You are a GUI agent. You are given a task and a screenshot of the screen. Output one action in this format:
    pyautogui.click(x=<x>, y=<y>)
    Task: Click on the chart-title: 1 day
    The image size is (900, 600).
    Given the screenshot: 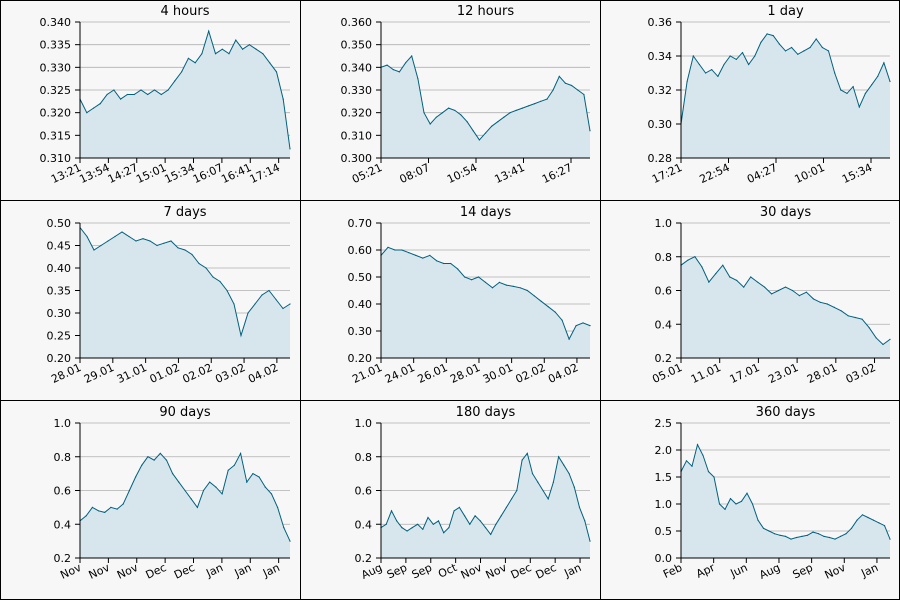 What is the action you would take?
    pyautogui.click(x=785, y=11)
    